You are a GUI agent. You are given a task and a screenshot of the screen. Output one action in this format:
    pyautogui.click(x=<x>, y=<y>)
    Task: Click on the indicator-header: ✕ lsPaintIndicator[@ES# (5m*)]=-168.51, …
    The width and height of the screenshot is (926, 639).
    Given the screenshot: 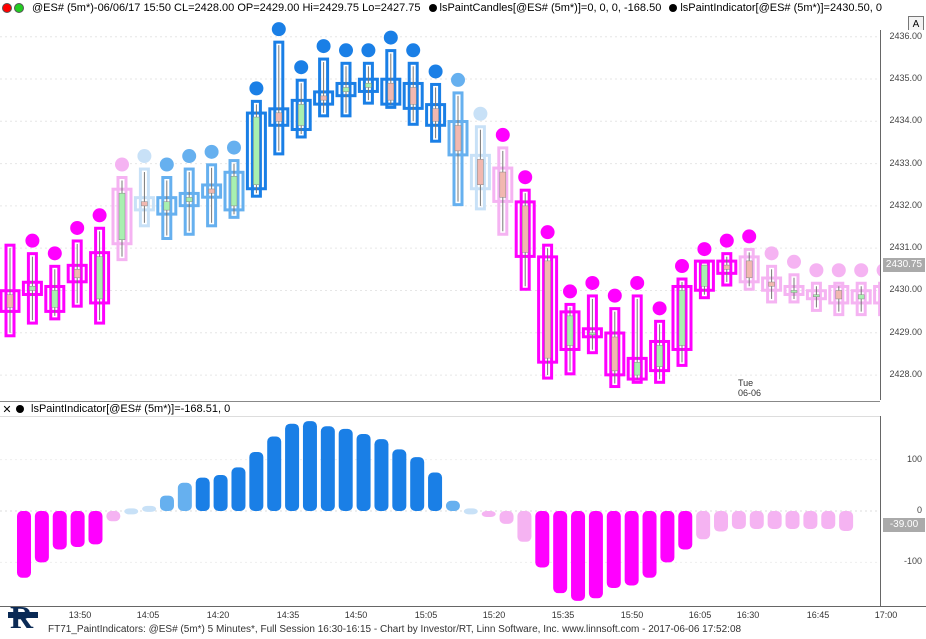 What is the action you would take?
    pyautogui.click(x=440, y=409)
    